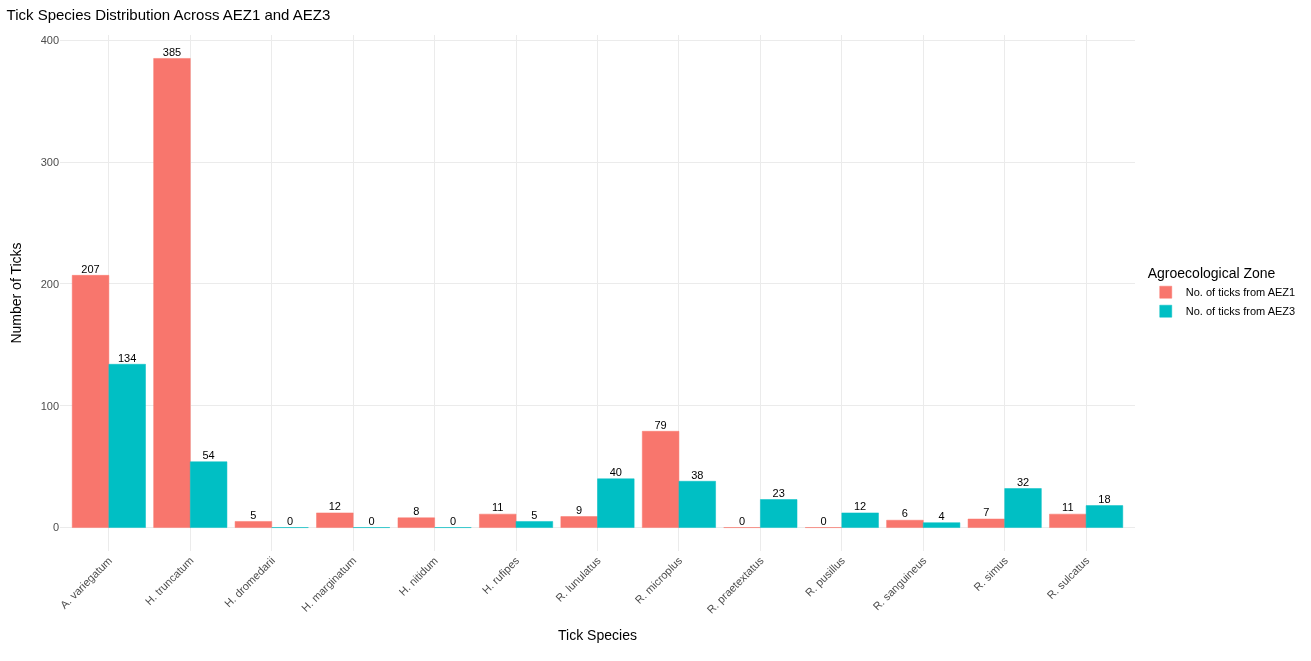 The height and width of the screenshot is (661, 1311). Describe the element at coordinates (986, 512) in the screenshot. I see `data-label: 7` at that location.